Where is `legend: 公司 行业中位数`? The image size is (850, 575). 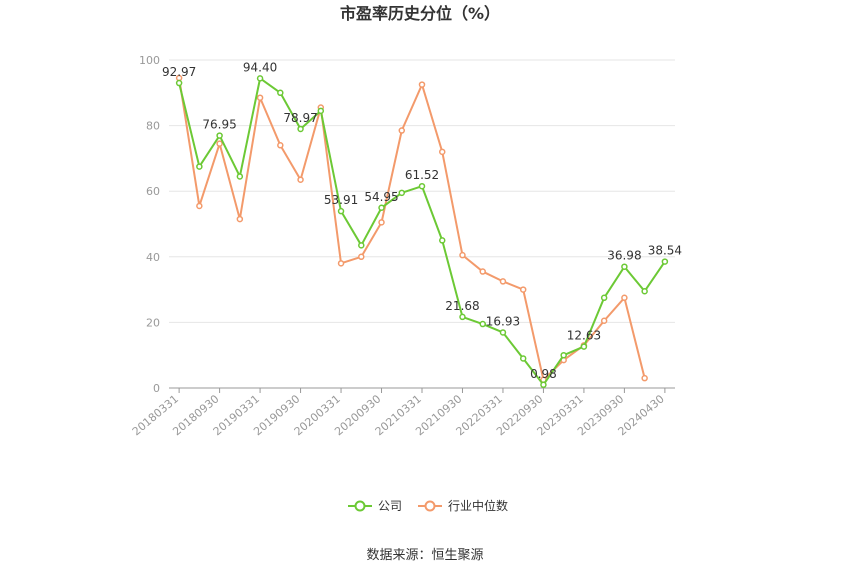
legend: 公司 行业中位数 is located at coordinates (428, 505).